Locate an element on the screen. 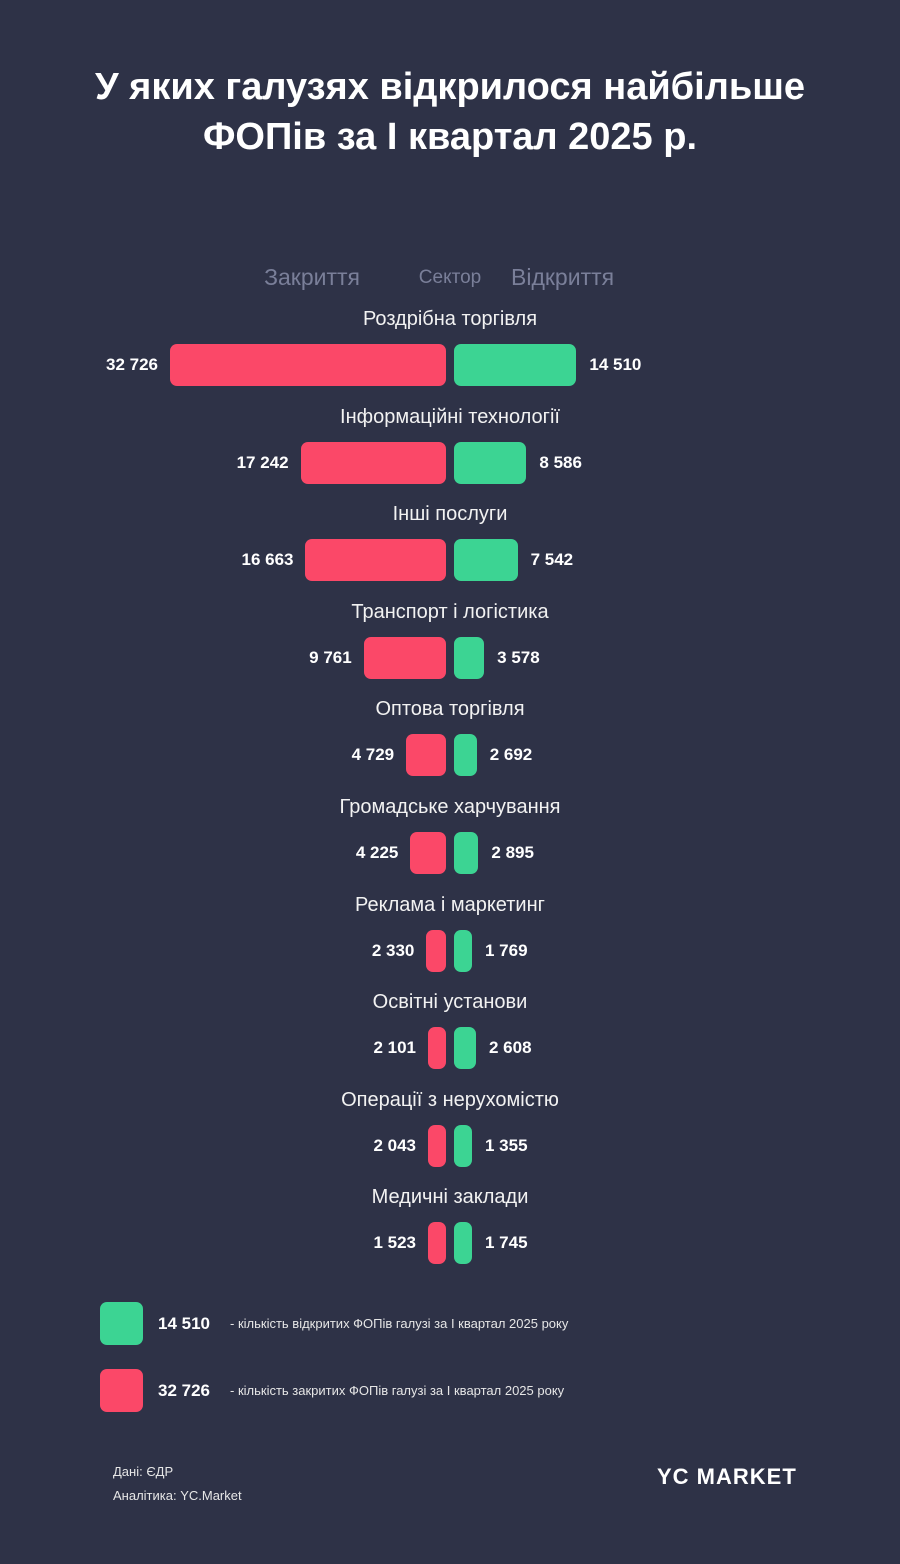 The image size is (900, 1564). legend-swatch-opened is located at coordinates (121, 1323).